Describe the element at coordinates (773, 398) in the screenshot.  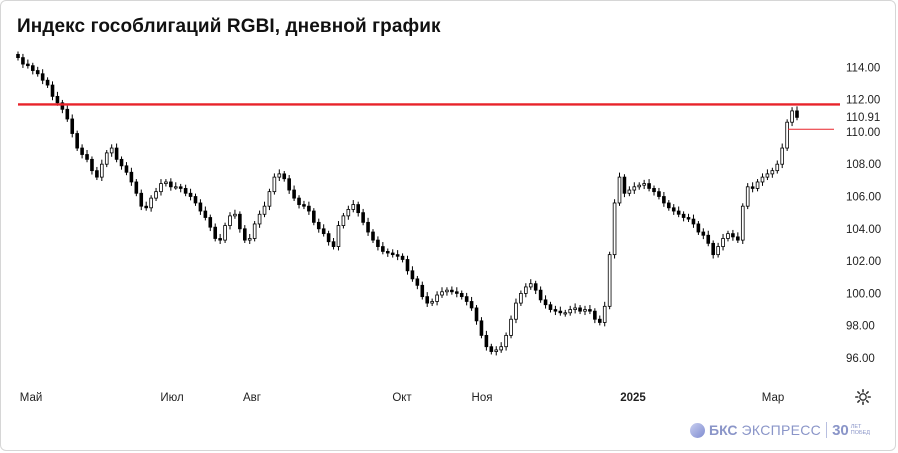
I see `x-tick-label: Мар` at that location.